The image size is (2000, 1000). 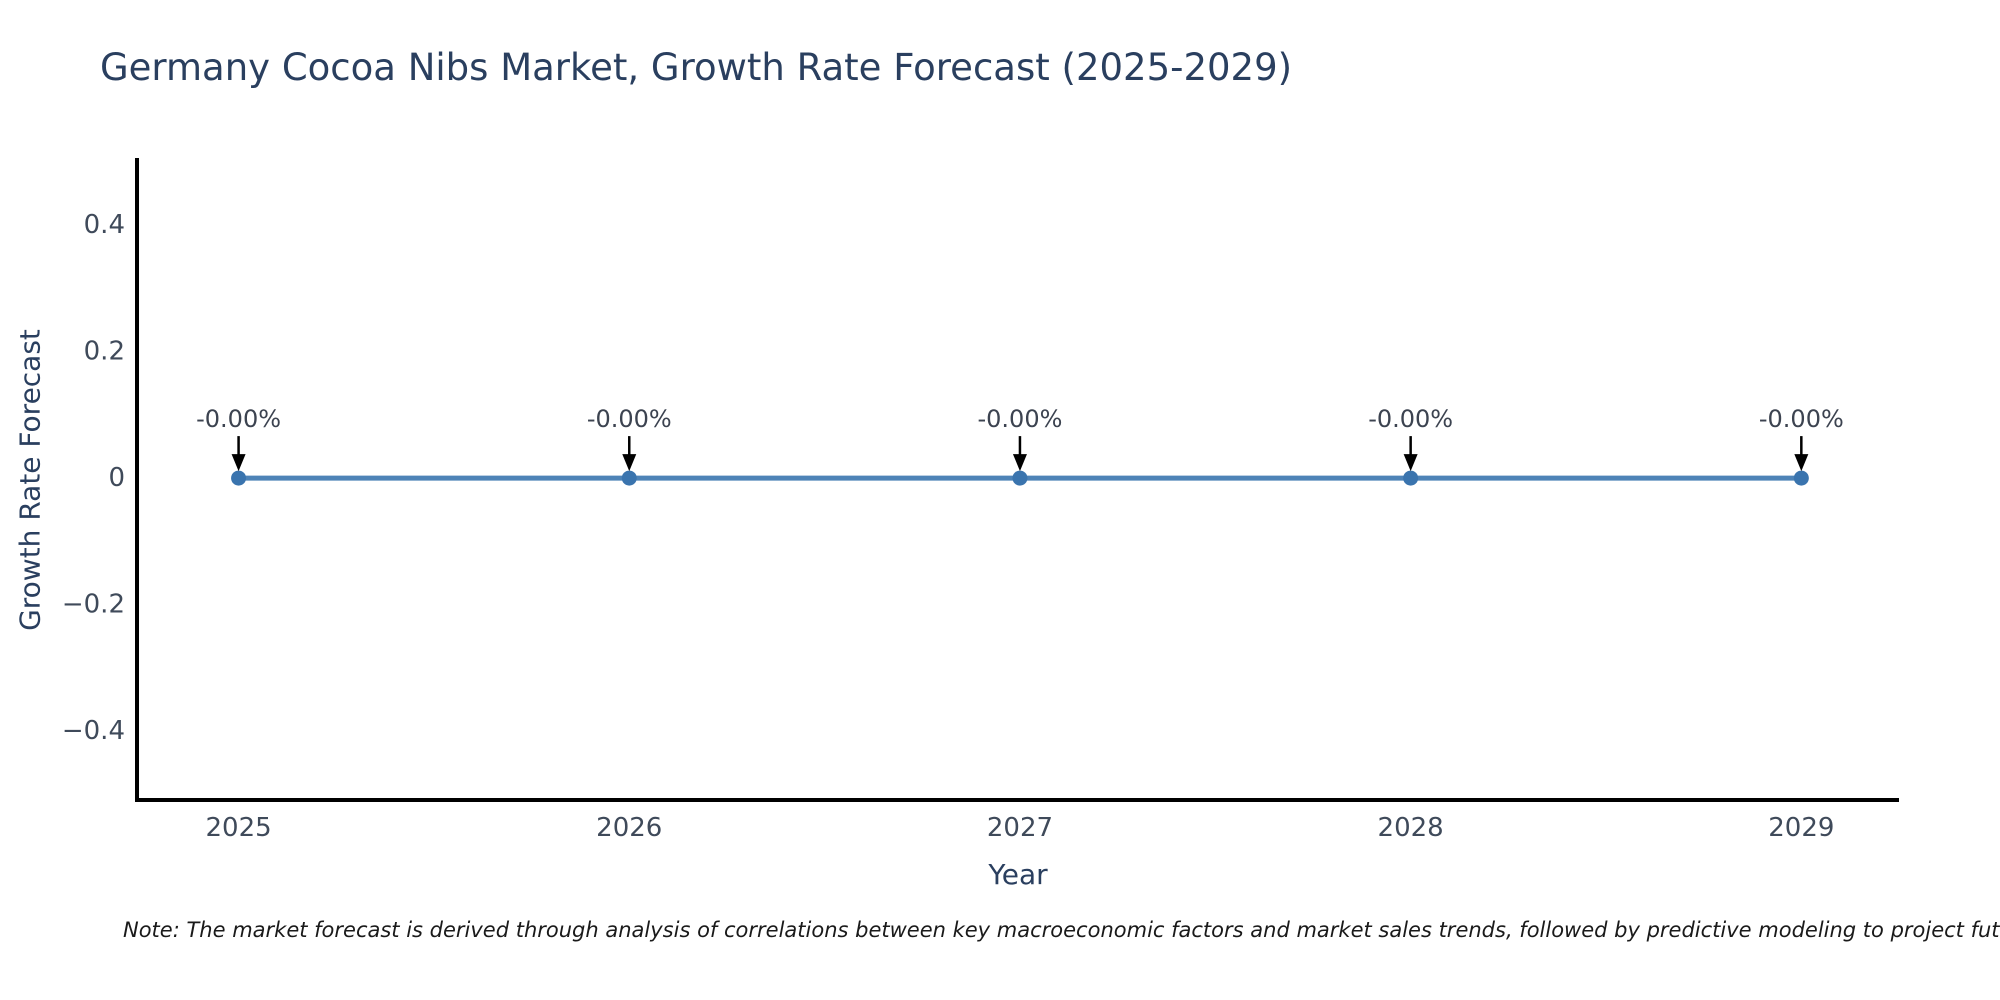 What do you see at coordinates (1801, 828) in the screenshot?
I see `x-tick-label: 2029` at bounding box center [1801, 828].